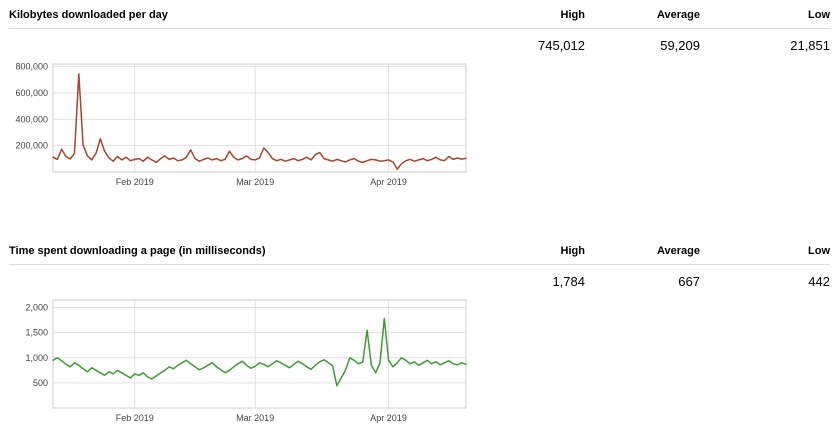 The height and width of the screenshot is (431, 839). What do you see at coordinates (40, 383) in the screenshot?
I see `svg-text: 500` at bounding box center [40, 383].